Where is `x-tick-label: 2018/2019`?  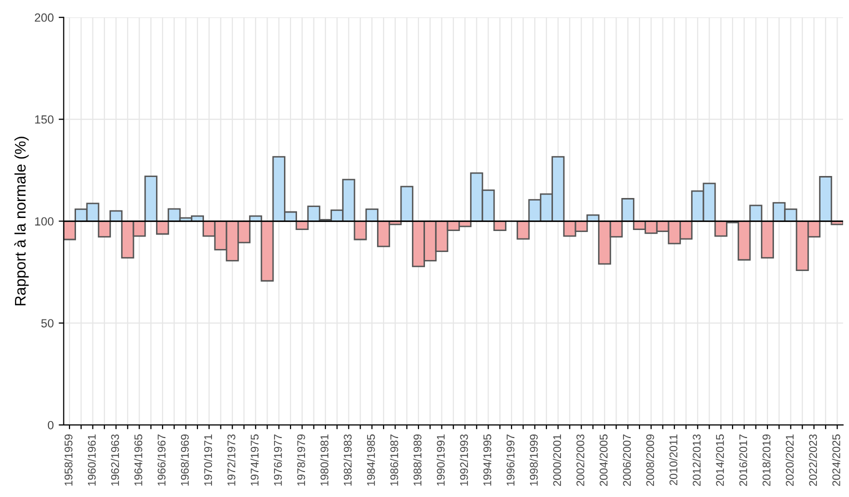
x-tick-label: 2018/2019 is located at coordinates (766, 460).